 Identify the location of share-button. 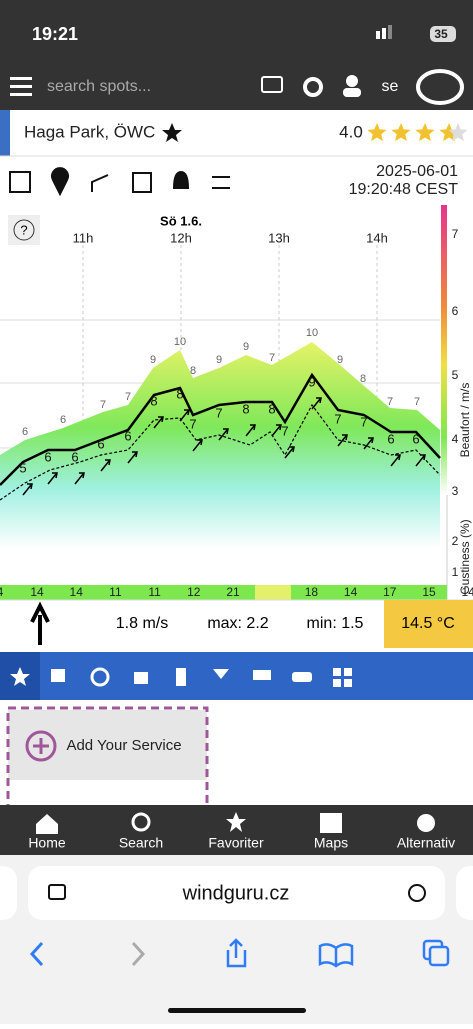
(236, 953).